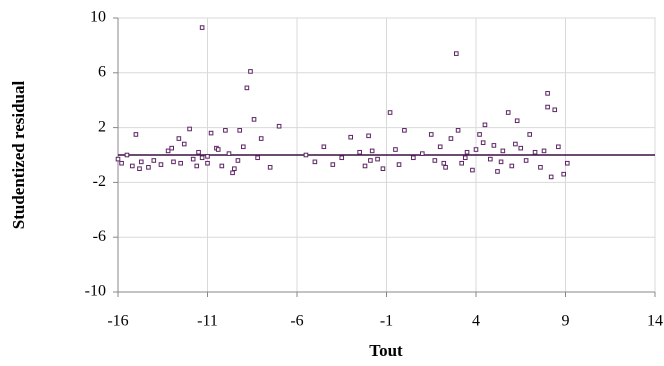 Image resolution: width=664 pixels, height=366 pixels. Describe the element at coordinates (99, 236) in the screenshot. I see `y-tick-label: -6` at that location.